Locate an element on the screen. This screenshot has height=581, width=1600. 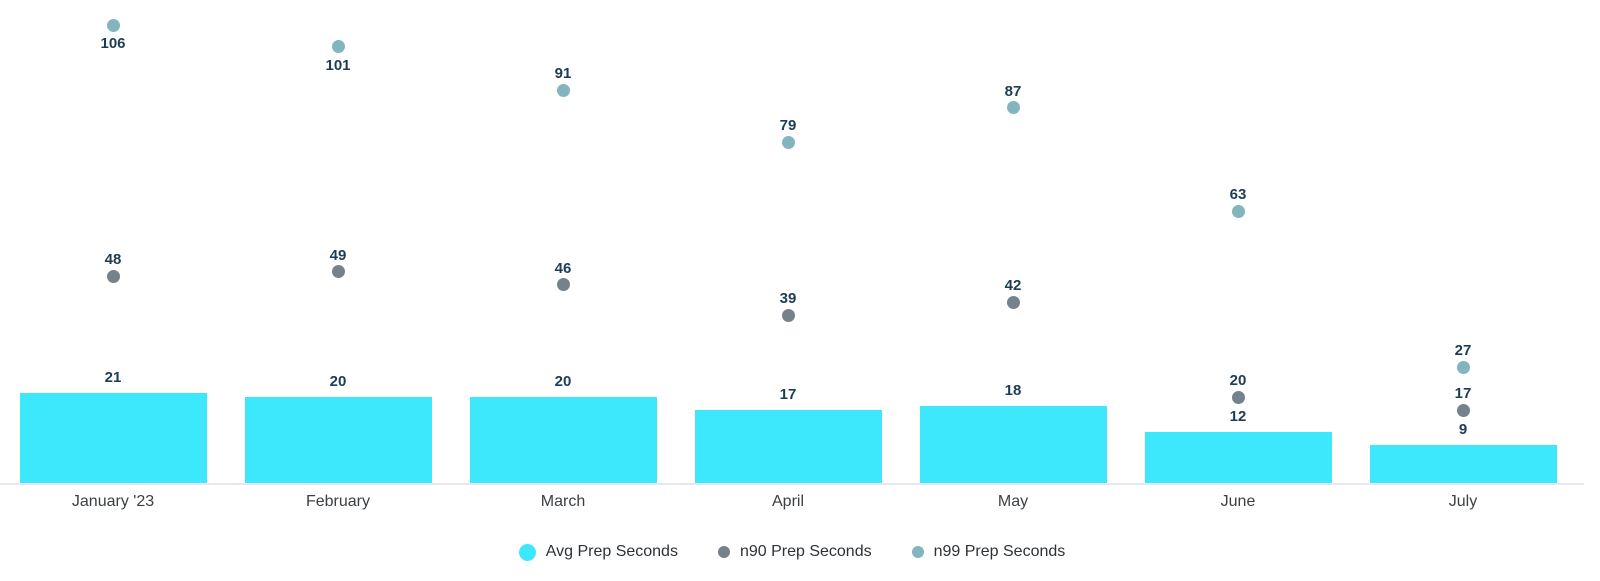
n99-prep-seconds-dot-july is located at coordinates (1463, 367).